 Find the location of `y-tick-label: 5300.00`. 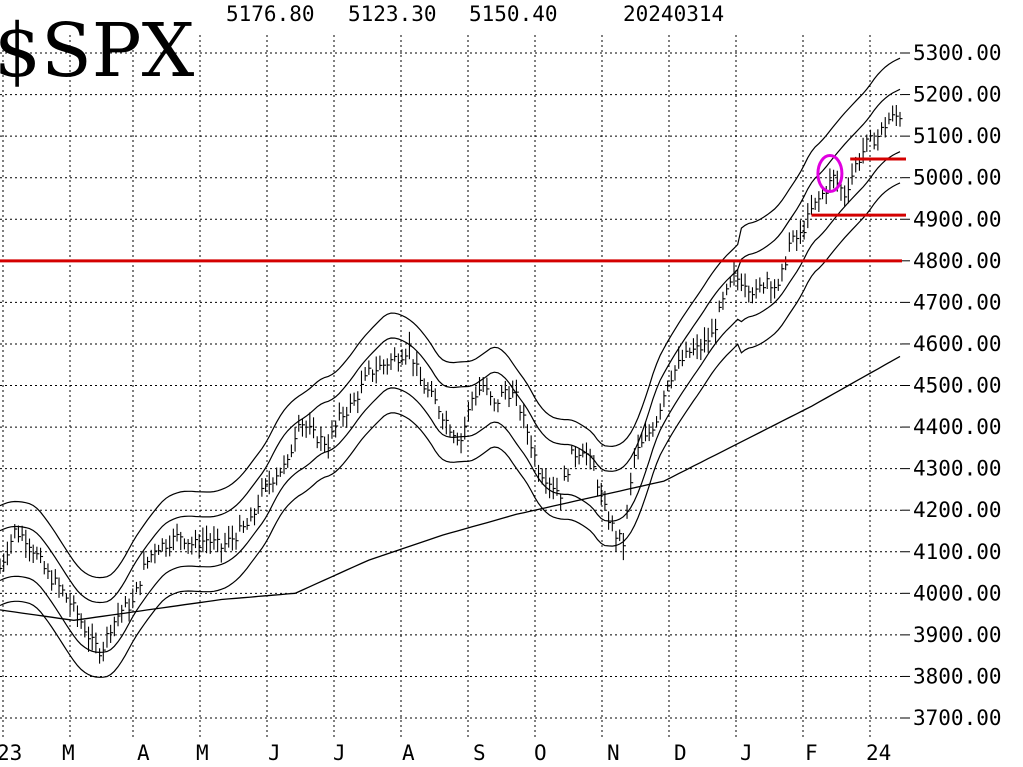

y-tick-label: 5300.00 is located at coordinates (957, 53).